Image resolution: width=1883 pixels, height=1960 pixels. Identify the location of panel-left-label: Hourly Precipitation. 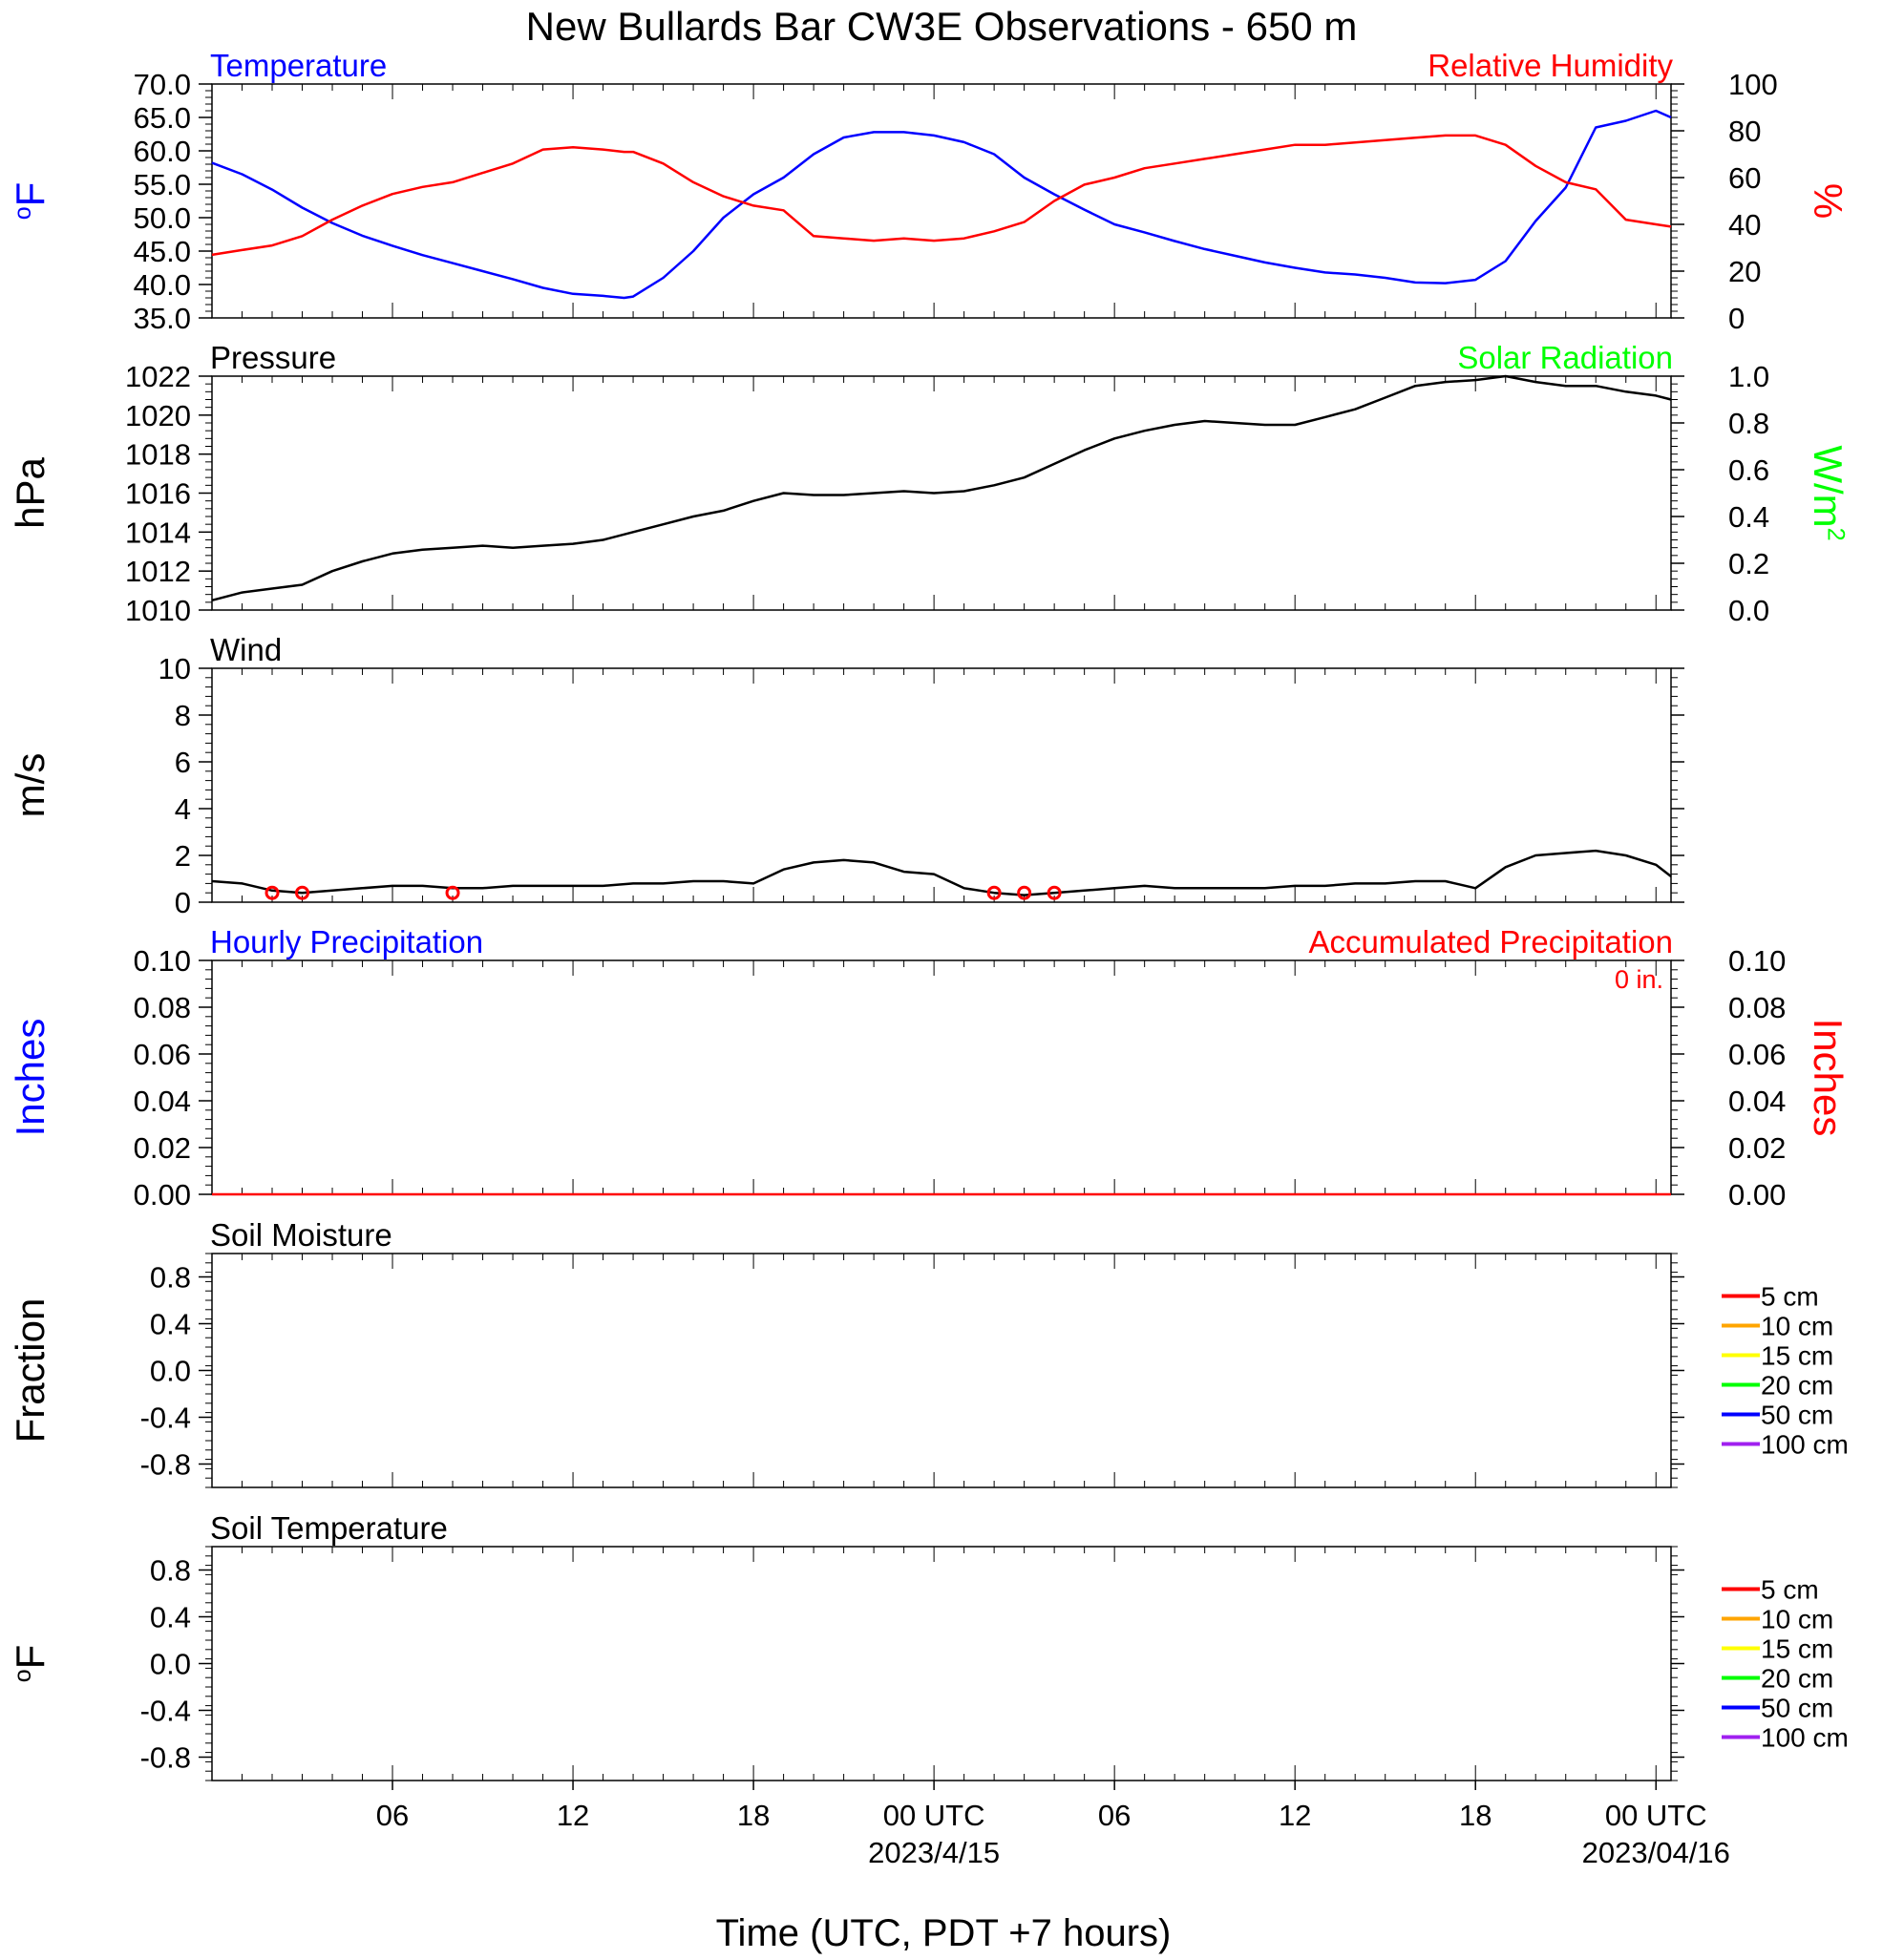
(346, 941).